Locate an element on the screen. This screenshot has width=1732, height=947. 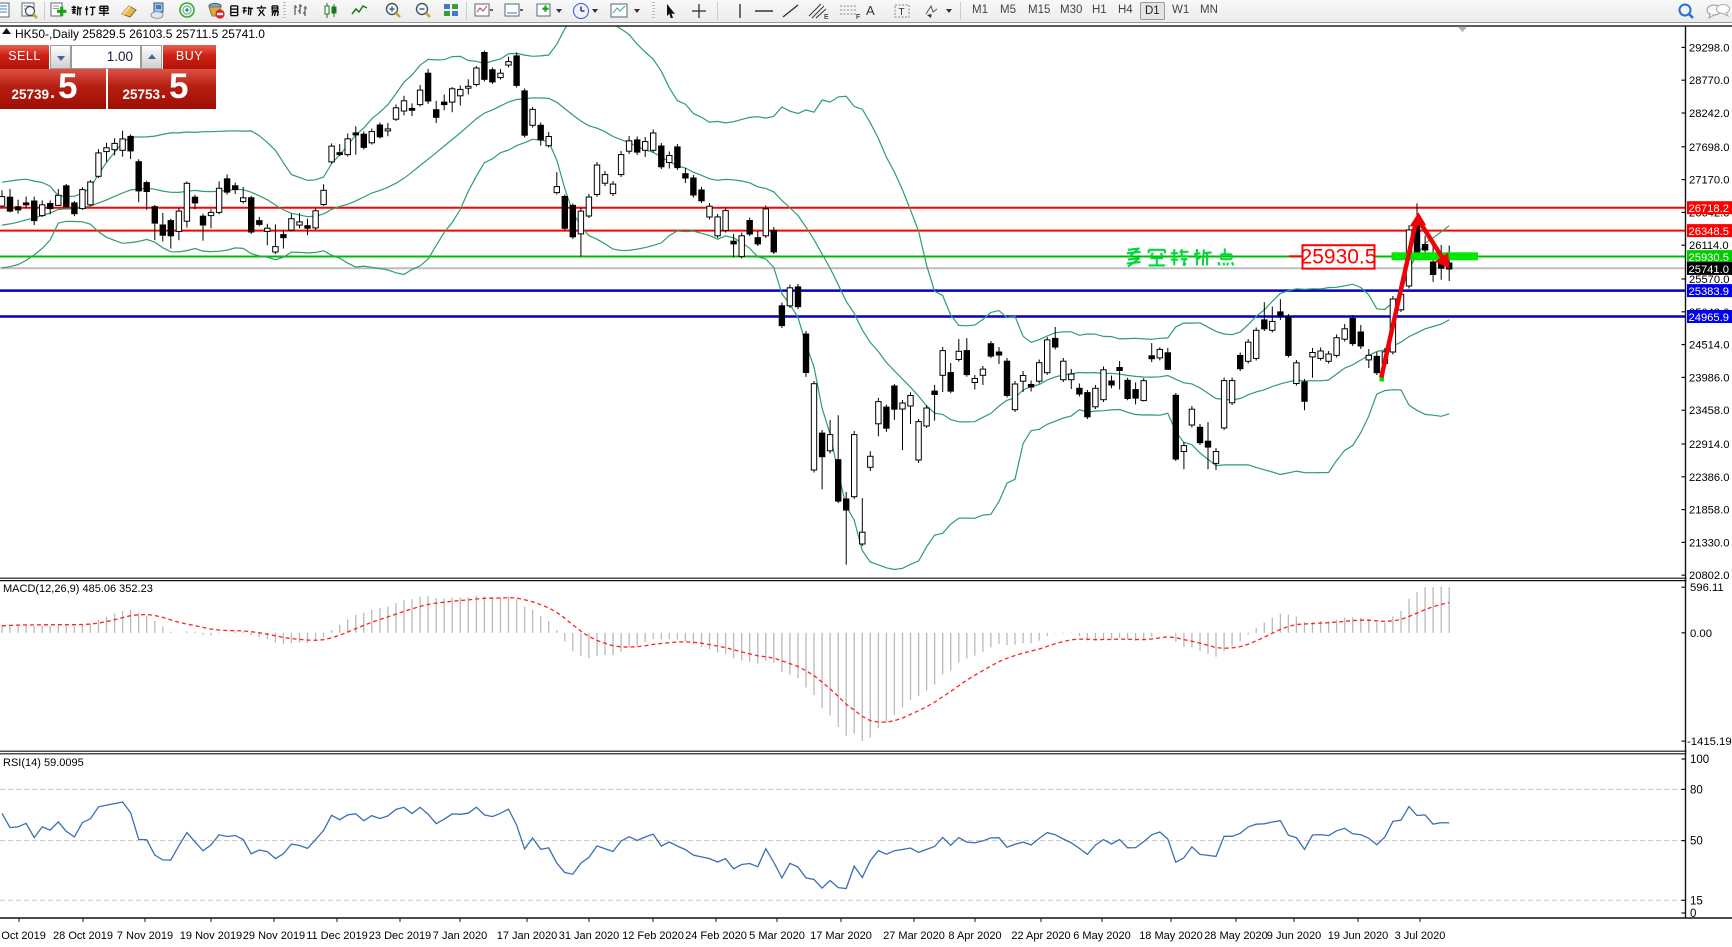
svg-text: 15 is located at coordinates (1696, 901).